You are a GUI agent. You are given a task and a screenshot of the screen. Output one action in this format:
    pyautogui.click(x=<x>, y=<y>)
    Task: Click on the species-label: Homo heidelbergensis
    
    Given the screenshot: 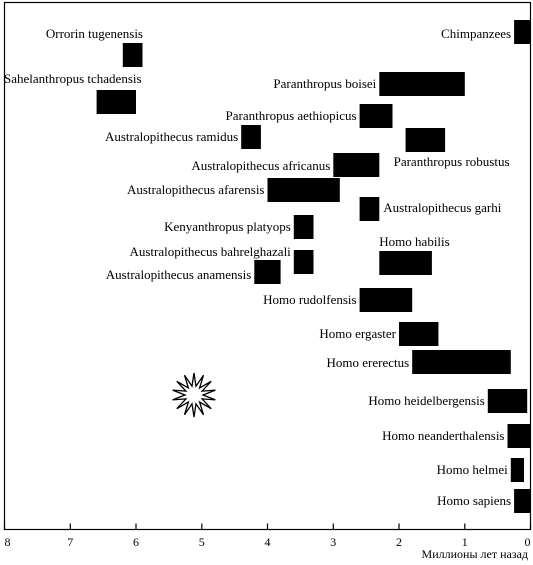 What is the action you would take?
    pyautogui.click(x=426, y=400)
    